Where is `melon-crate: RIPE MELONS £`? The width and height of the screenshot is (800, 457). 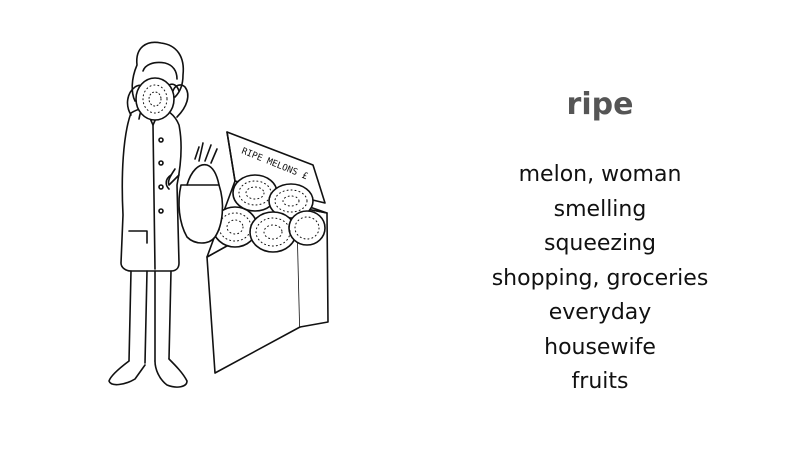
melon-crate: RIPE MELONS £ is located at coordinates (267, 252).